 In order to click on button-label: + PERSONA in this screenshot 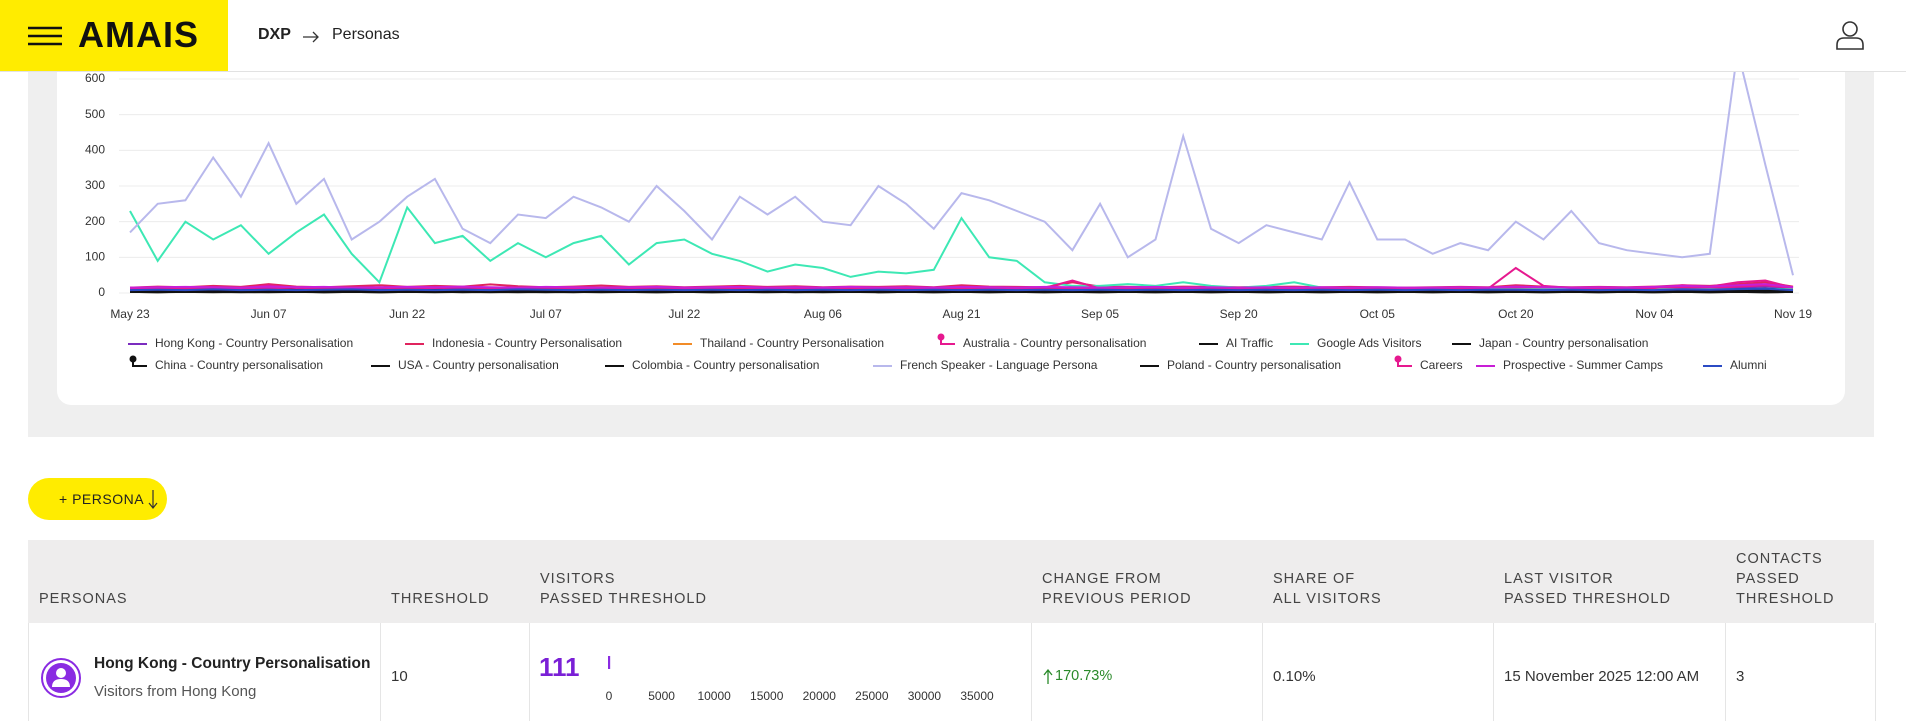, I will do `click(102, 499)`.